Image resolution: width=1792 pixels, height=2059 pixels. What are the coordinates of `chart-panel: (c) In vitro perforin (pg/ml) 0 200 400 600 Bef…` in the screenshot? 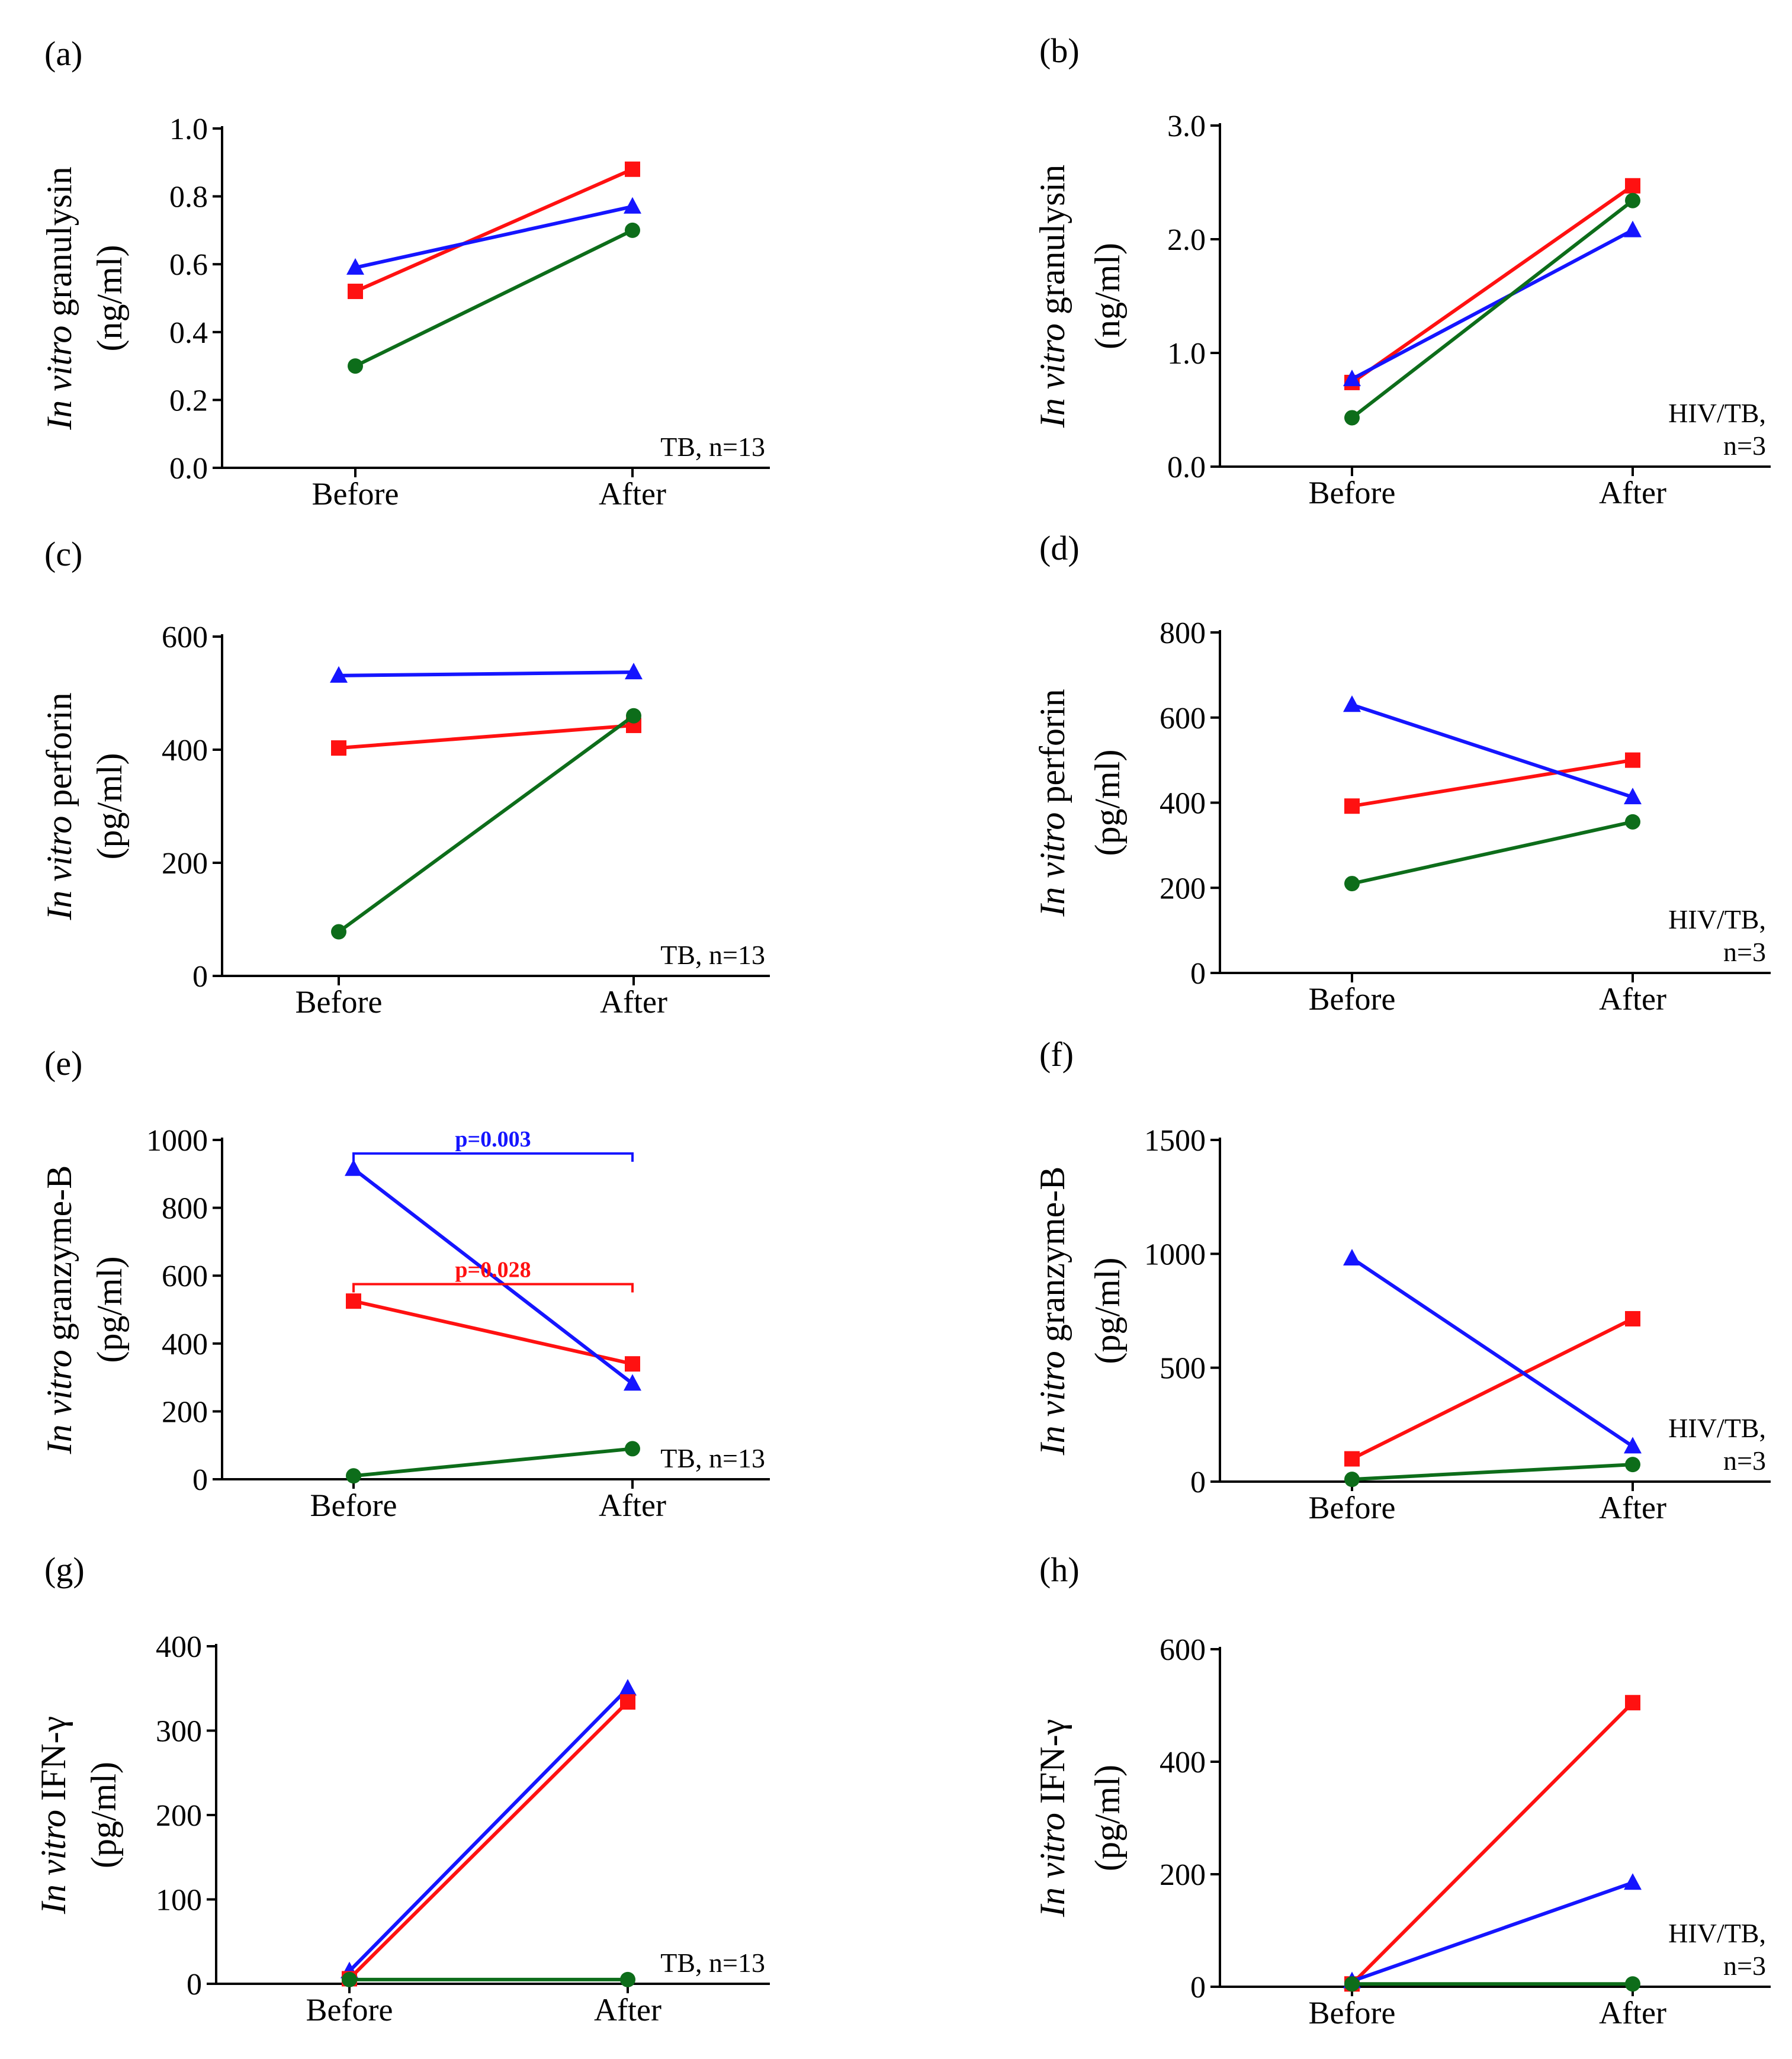 It's located at (405, 777).